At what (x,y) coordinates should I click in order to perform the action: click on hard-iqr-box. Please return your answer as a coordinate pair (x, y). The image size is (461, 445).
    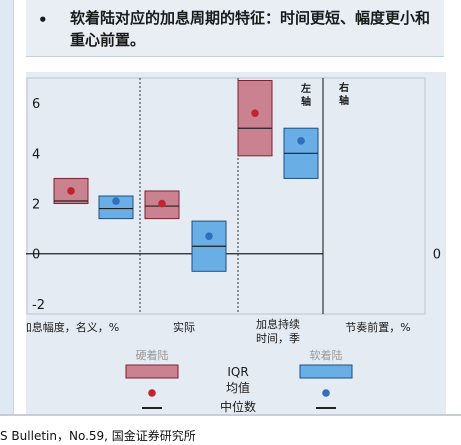
    Looking at the image, I should click on (255, 118).